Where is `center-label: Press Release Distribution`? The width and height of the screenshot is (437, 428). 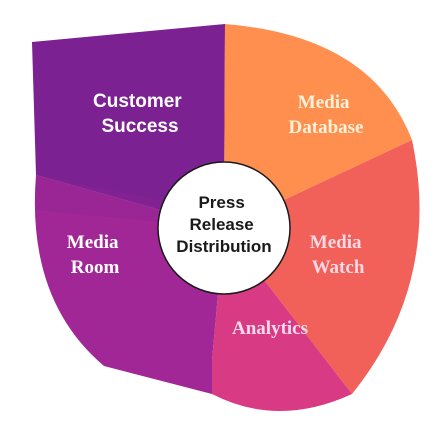 center-label: Press Release Distribution is located at coordinates (223, 224).